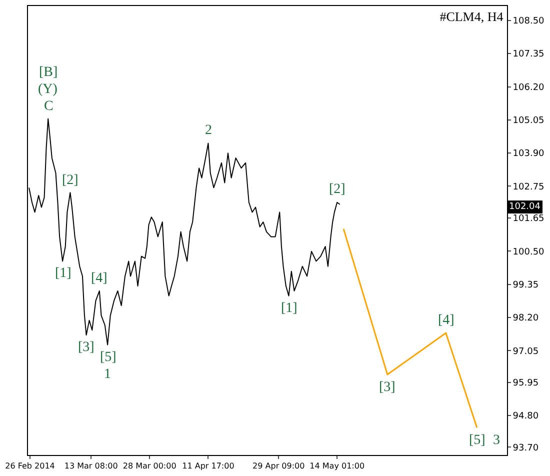 The width and height of the screenshot is (550, 476). What do you see at coordinates (528, 154) in the screenshot?
I see `y-tick-label: 103.90` at bounding box center [528, 154].